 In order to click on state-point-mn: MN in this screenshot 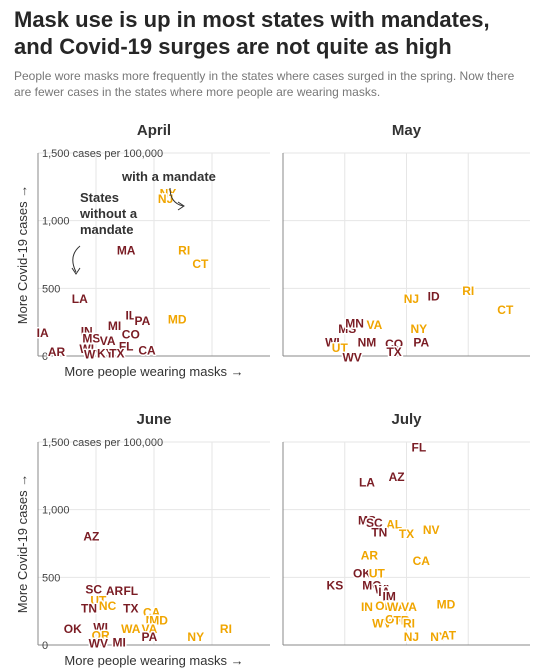, I will do `click(354, 324)`.